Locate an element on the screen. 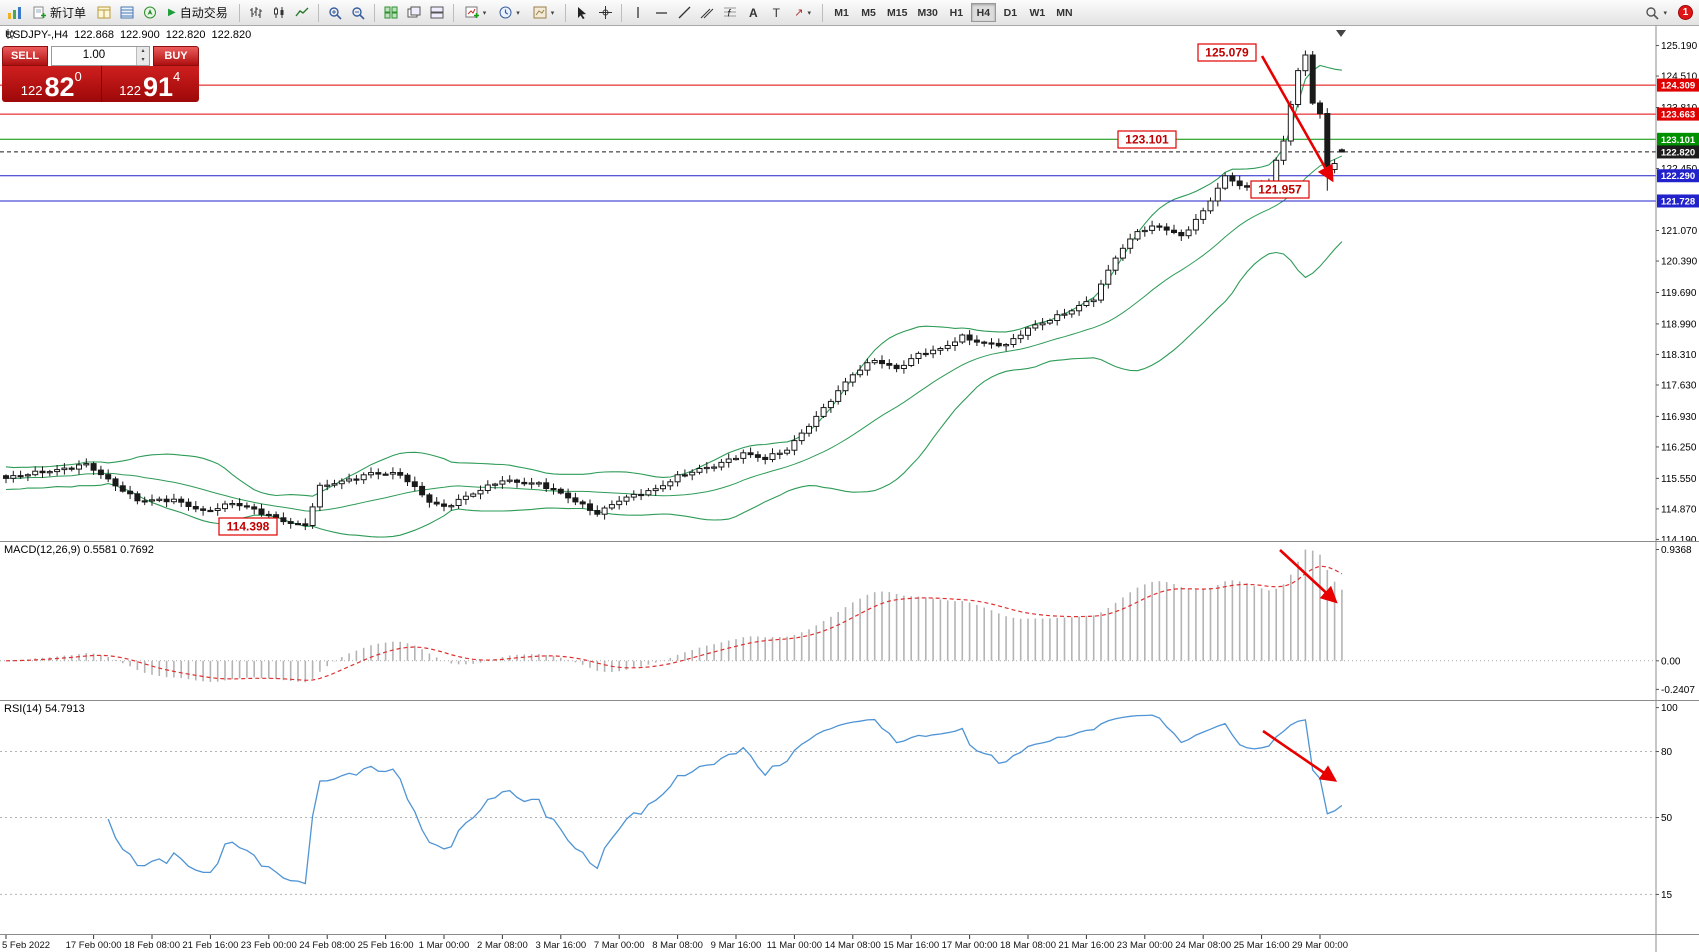 Image resolution: width=1699 pixels, height=952 pixels. new-order-button: 新订单 is located at coordinates (59, 13).